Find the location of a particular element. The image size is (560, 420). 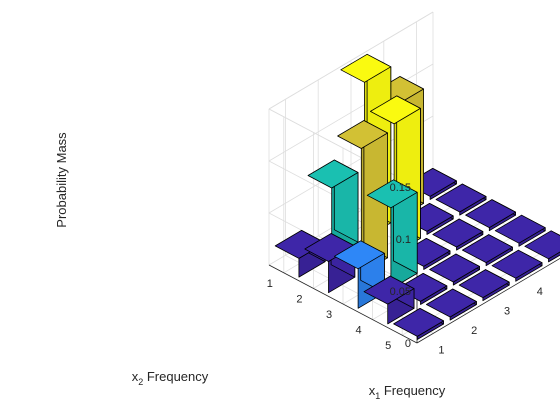

x-axis-label-rest: Frequency is located at coordinates (413, 390).